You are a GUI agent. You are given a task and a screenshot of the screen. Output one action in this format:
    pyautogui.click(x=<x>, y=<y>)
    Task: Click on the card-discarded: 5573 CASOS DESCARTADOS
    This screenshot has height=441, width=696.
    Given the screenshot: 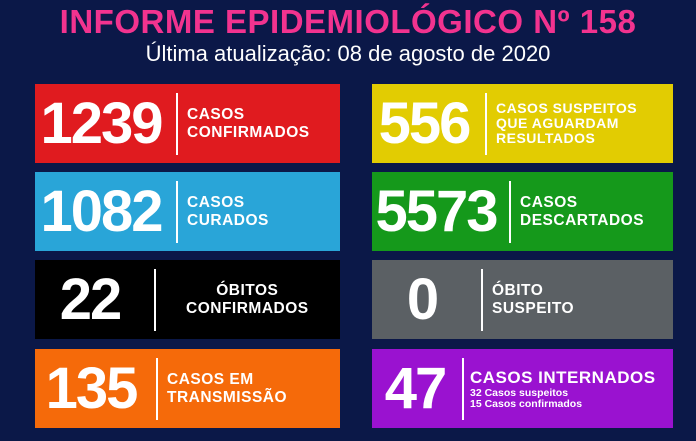 What is the action you would take?
    pyautogui.click(x=522, y=211)
    